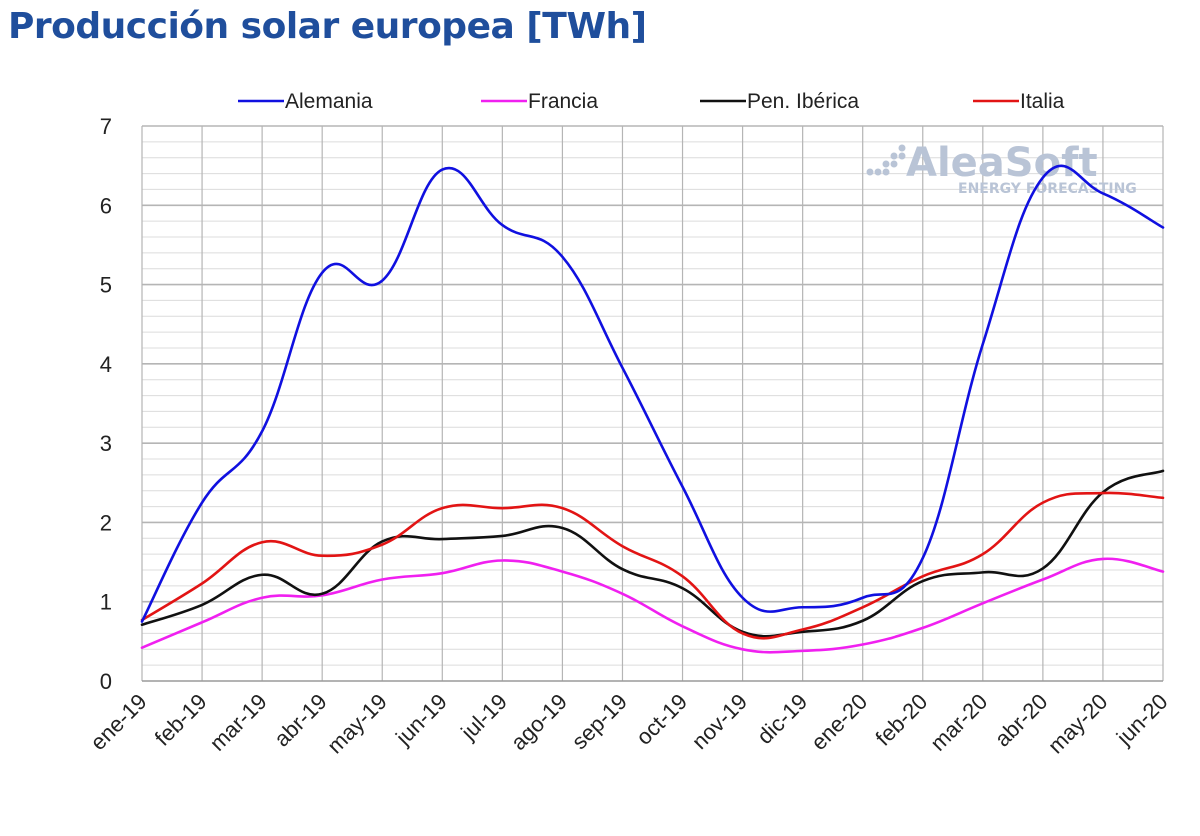  I want to click on x-tick-label: feb-20, so click(902, 720).